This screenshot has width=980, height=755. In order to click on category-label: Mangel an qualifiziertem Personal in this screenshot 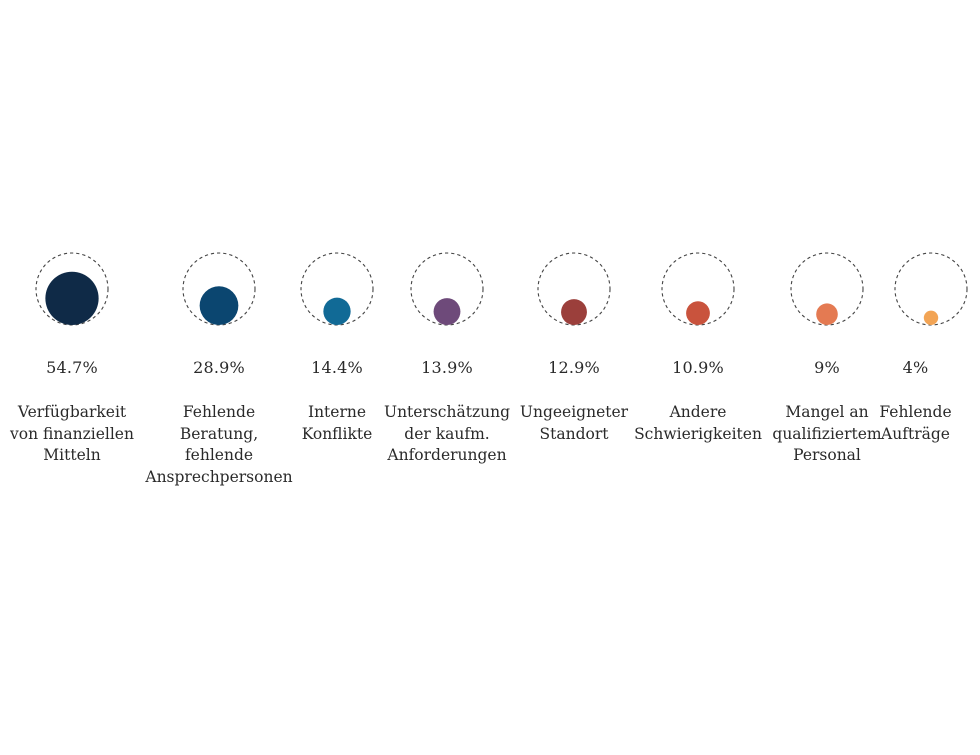, I will do `click(827, 434)`.